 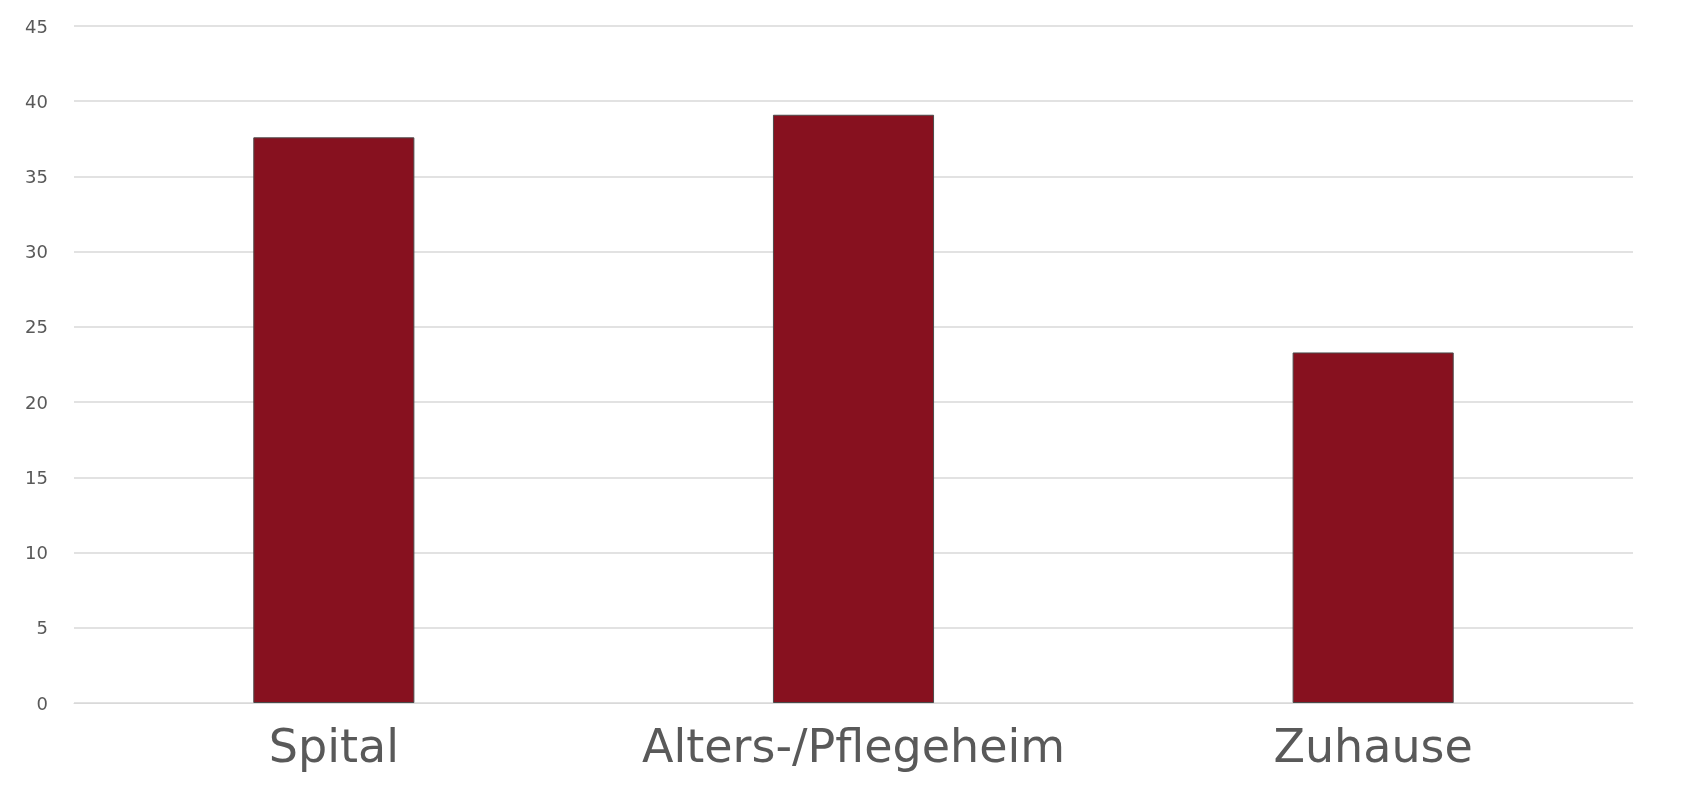 I want to click on y-tick-label: 30, so click(x=36, y=252).